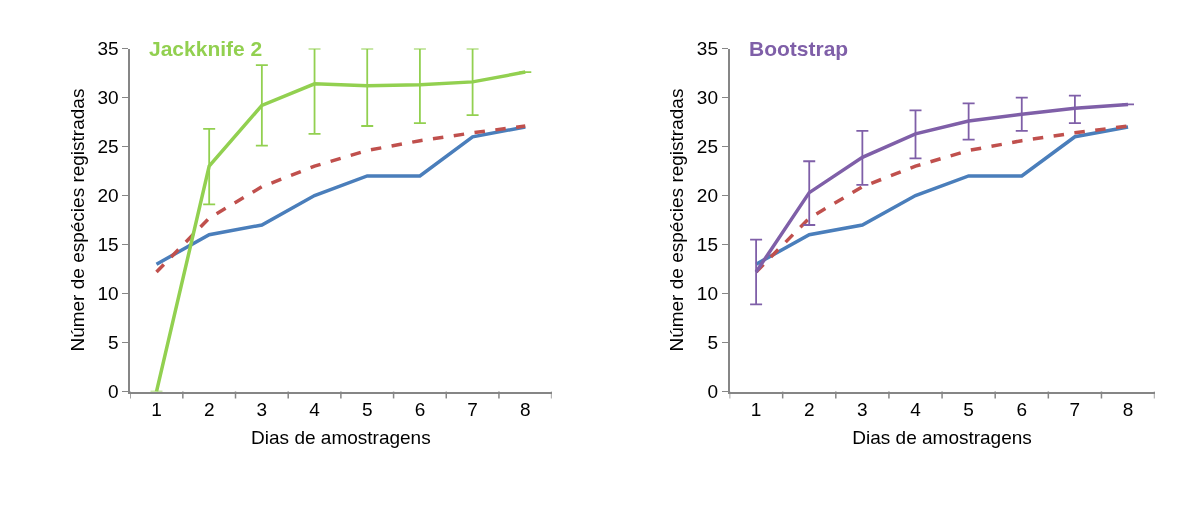  What do you see at coordinates (206, 48) in the screenshot?
I see `chart-title: Jackknife 2` at bounding box center [206, 48].